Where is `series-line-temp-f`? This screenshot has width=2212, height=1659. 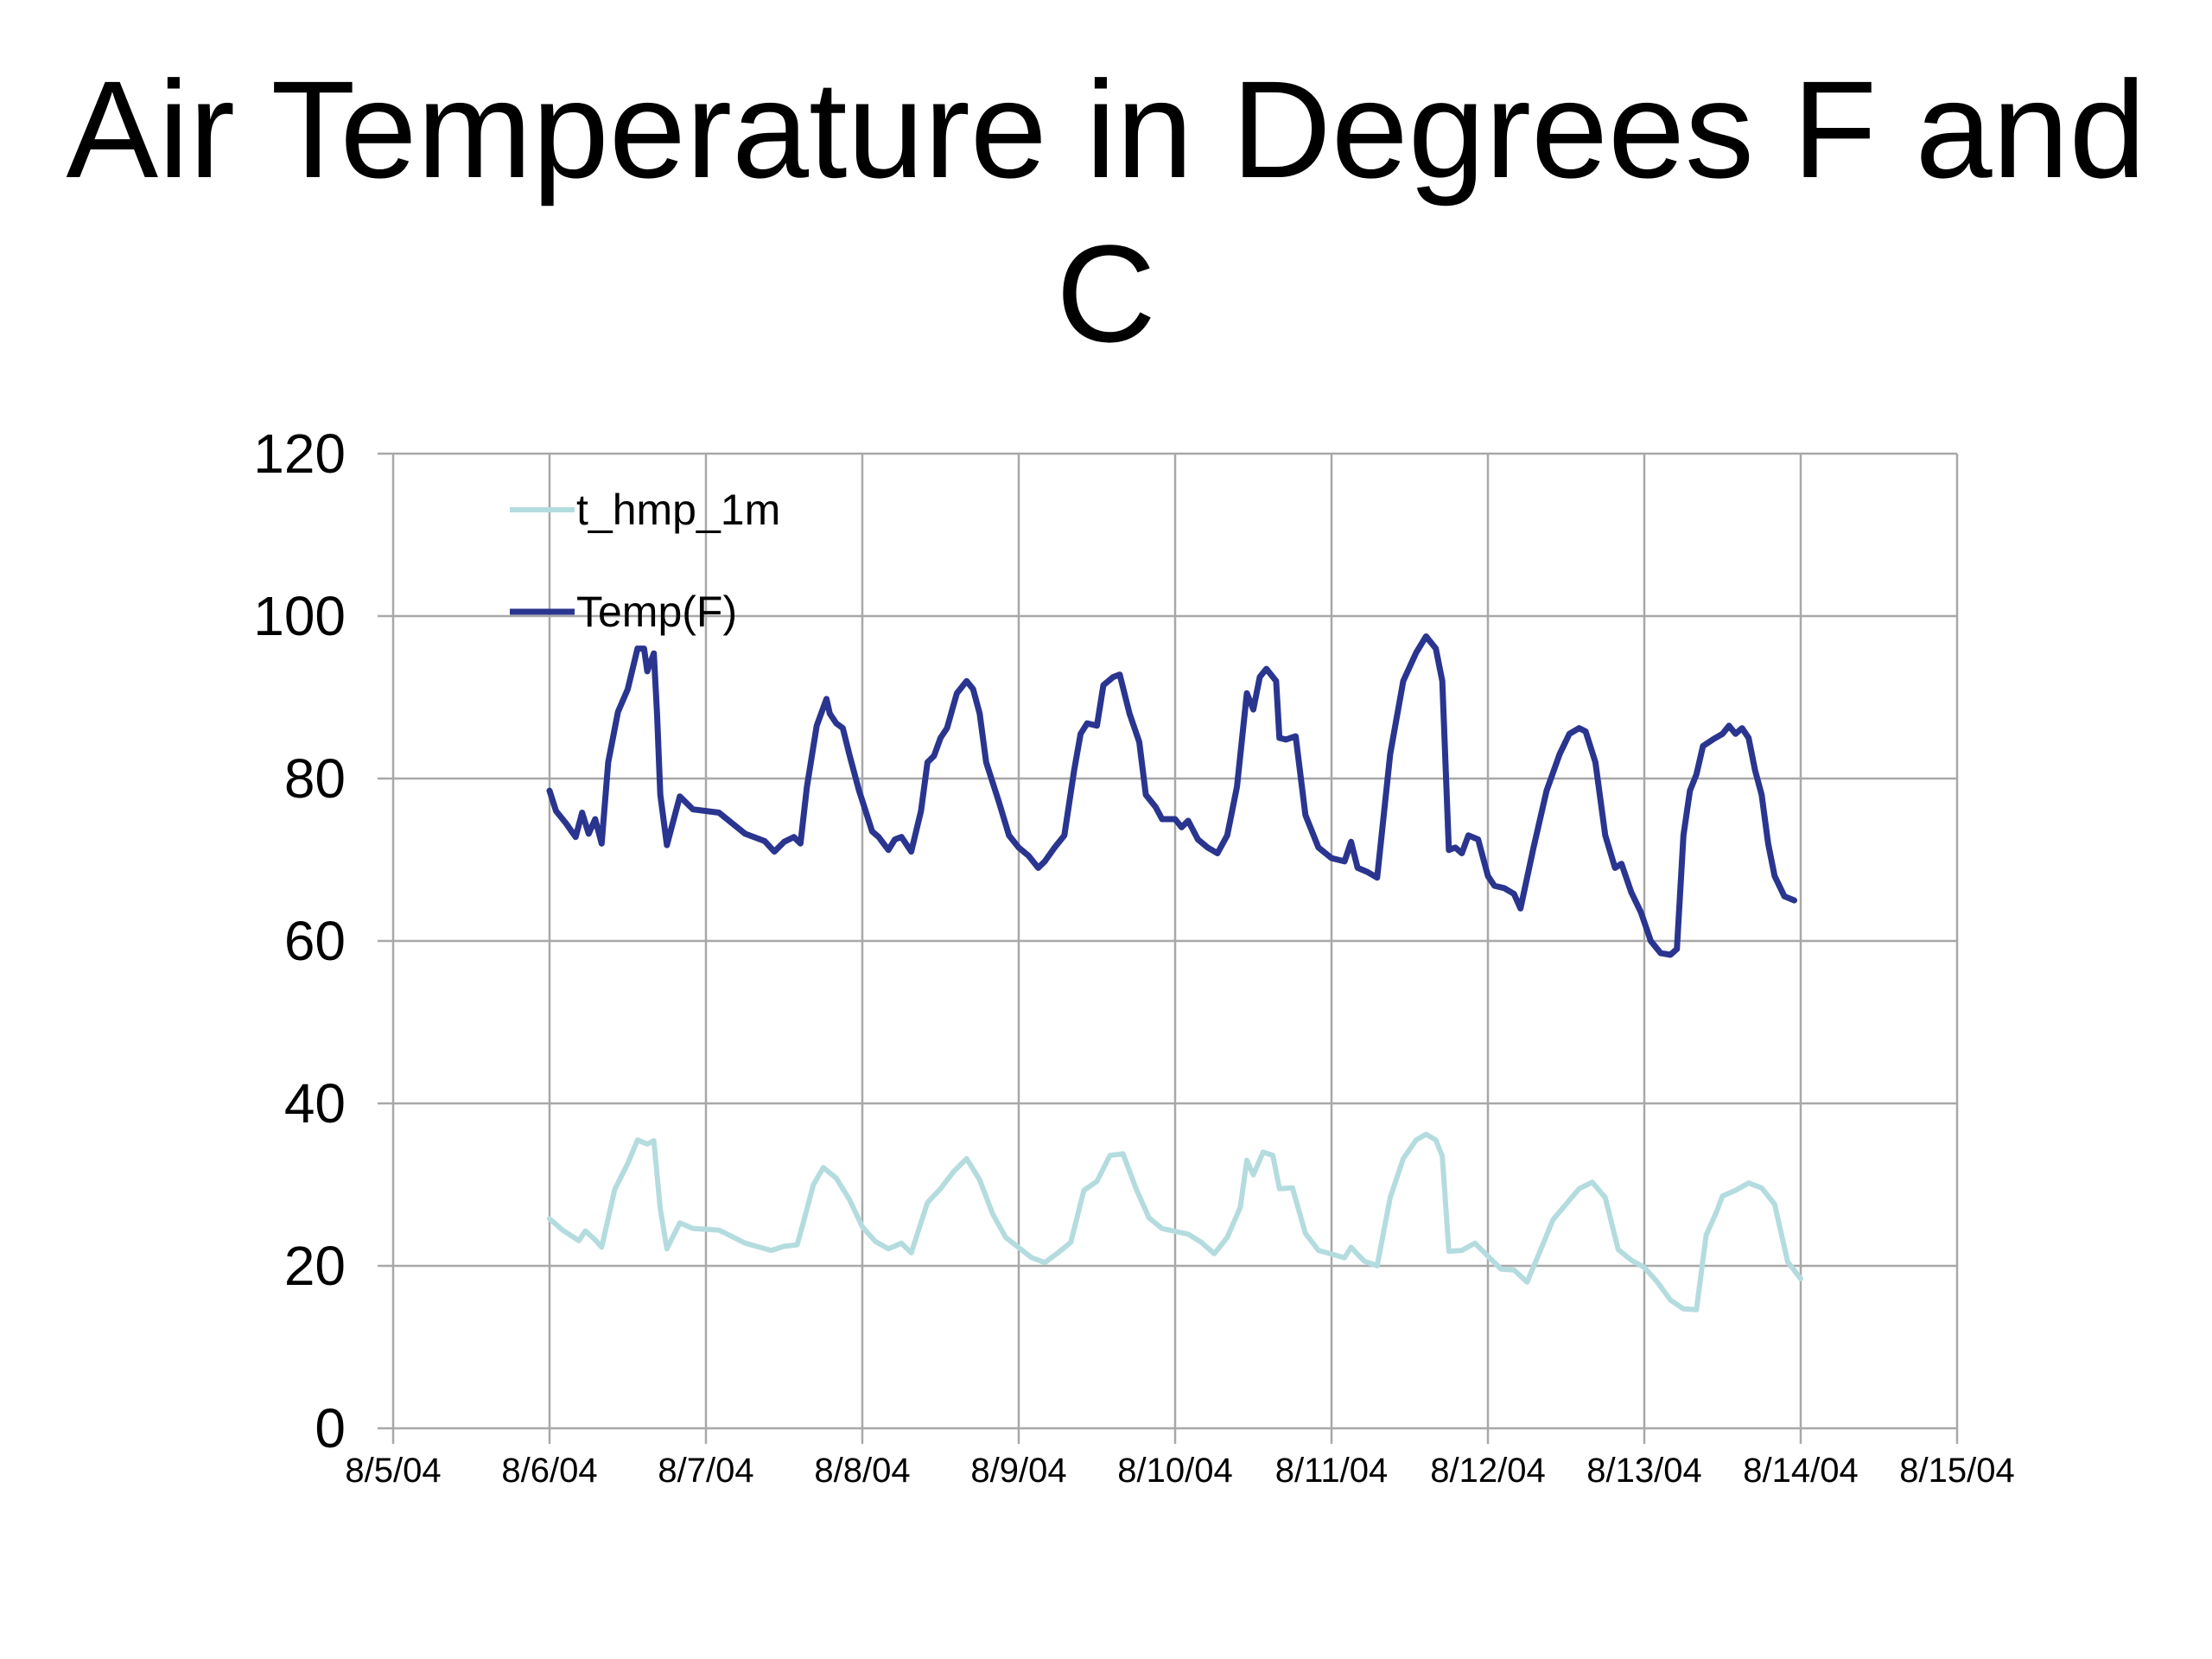 series-line-temp-f is located at coordinates (1171, 795).